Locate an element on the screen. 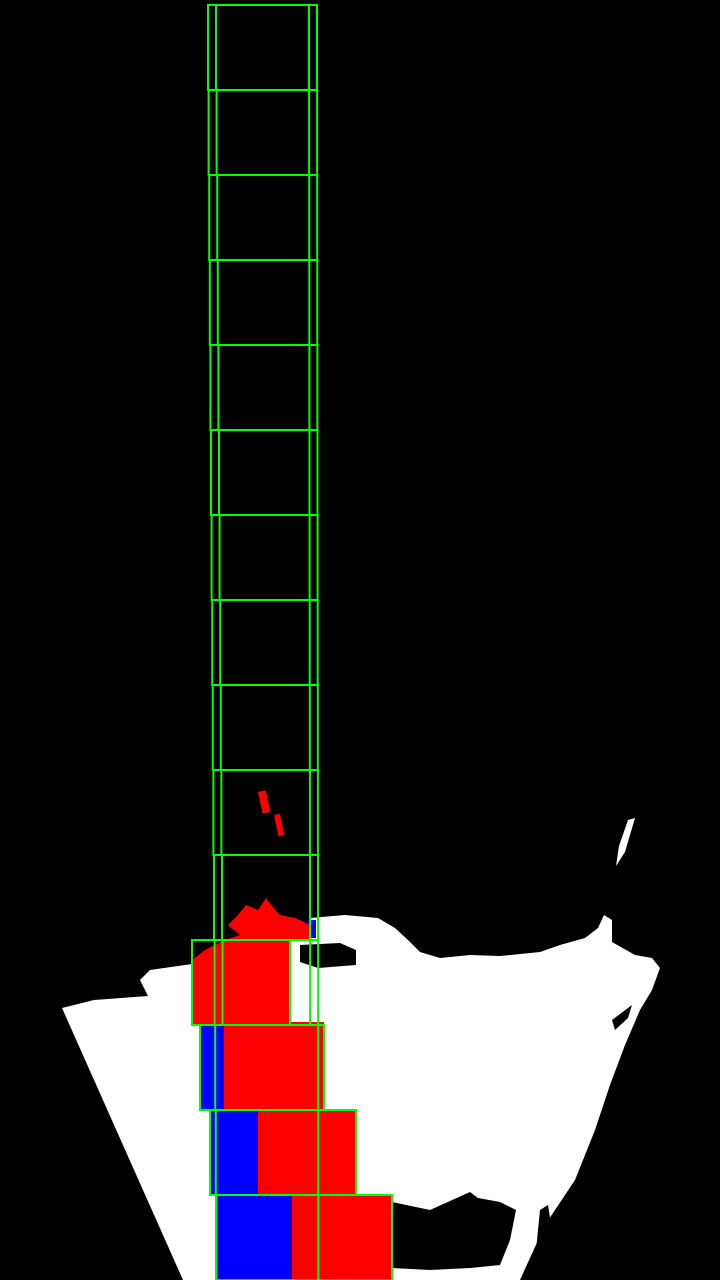 Image resolution: width=720 pixels, height=1280 pixels. sliding-window-lower is located at coordinates (304, 1237).